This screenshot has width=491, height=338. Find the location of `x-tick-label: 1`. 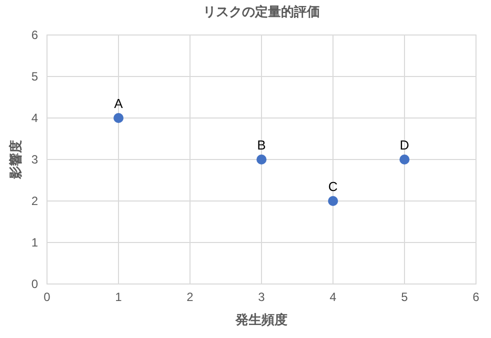

x-tick-label: 1 is located at coordinates (118, 297).